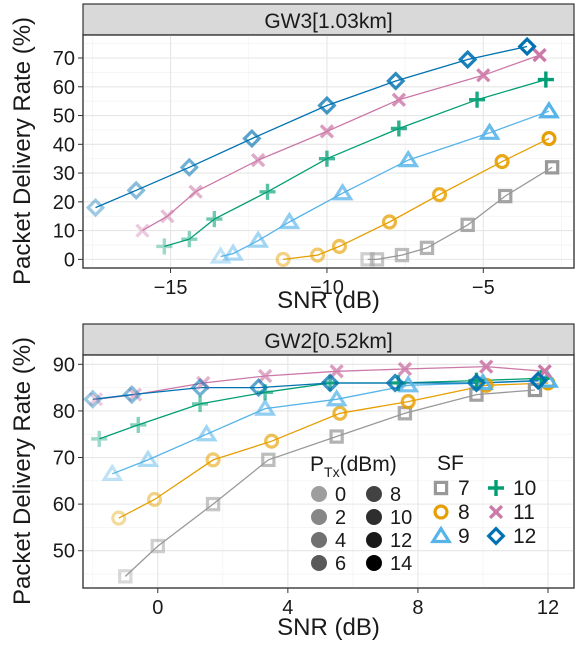 This screenshot has width=580, height=646. What do you see at coordinates (68, 159) in the screenshot?
I see `panel-gw3-y-axis: 0 10 20 30 40 50 60 70` at bounding box center [68, 159].